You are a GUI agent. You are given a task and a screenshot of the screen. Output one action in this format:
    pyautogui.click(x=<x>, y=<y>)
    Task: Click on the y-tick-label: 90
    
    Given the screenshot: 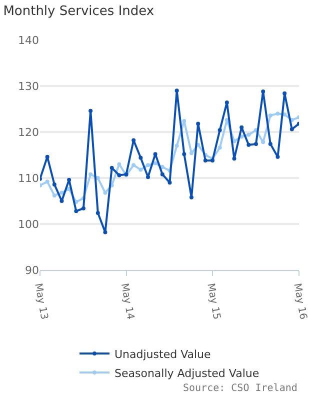 What is the action you would take?
    pyautogui.click(x=32, y=270)
    